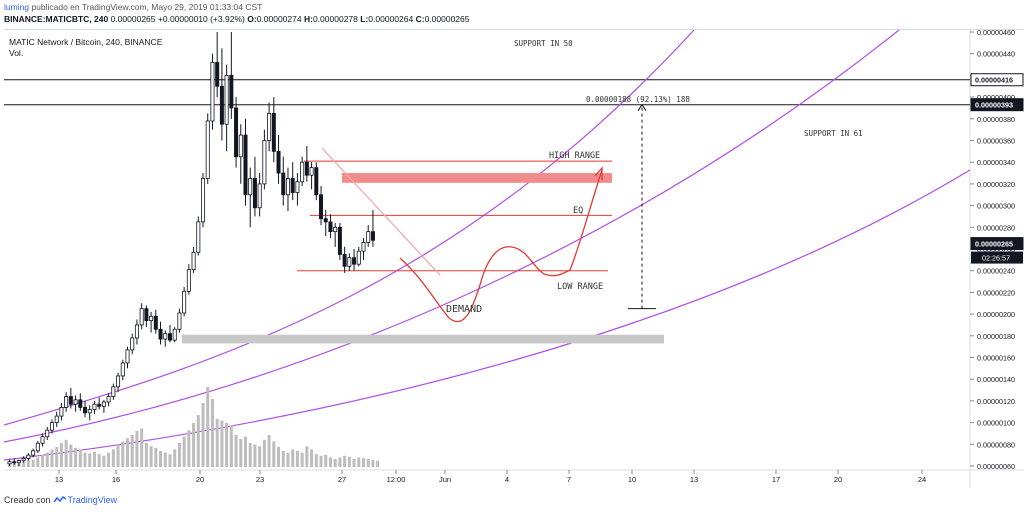  Describe the element at coordinates (997, 244) in the screenshot. I see `price-label-box` at that location.